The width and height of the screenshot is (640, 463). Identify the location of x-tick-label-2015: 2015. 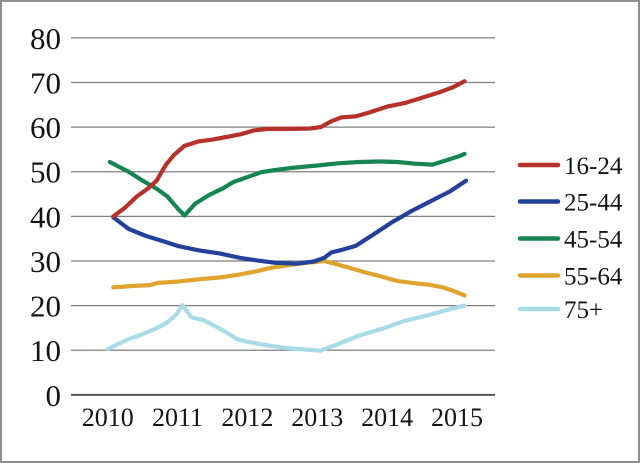
(457, 417).